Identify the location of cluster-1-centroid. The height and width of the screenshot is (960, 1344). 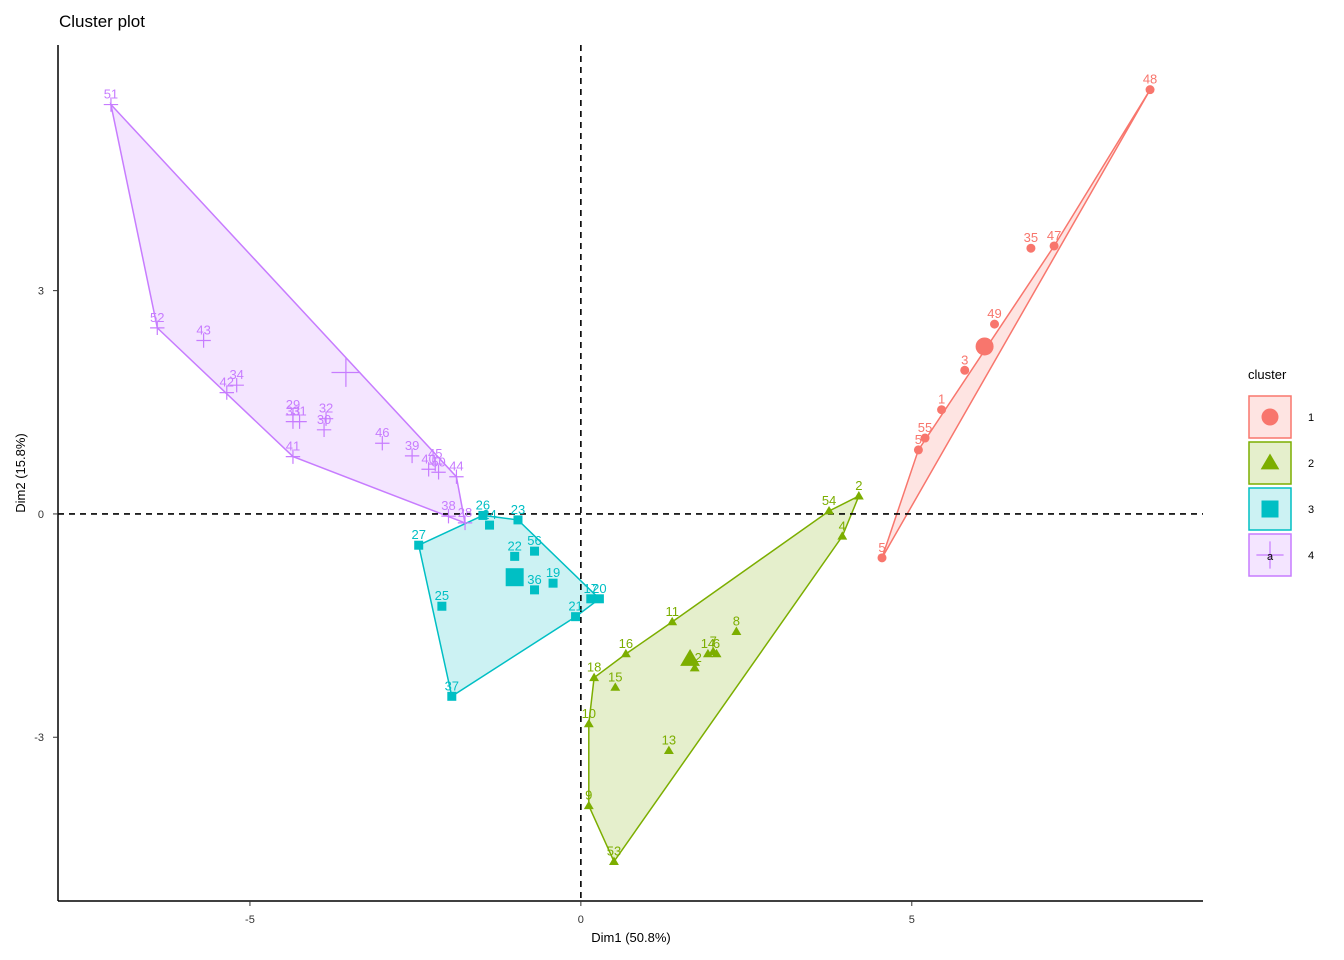
(984, 346).